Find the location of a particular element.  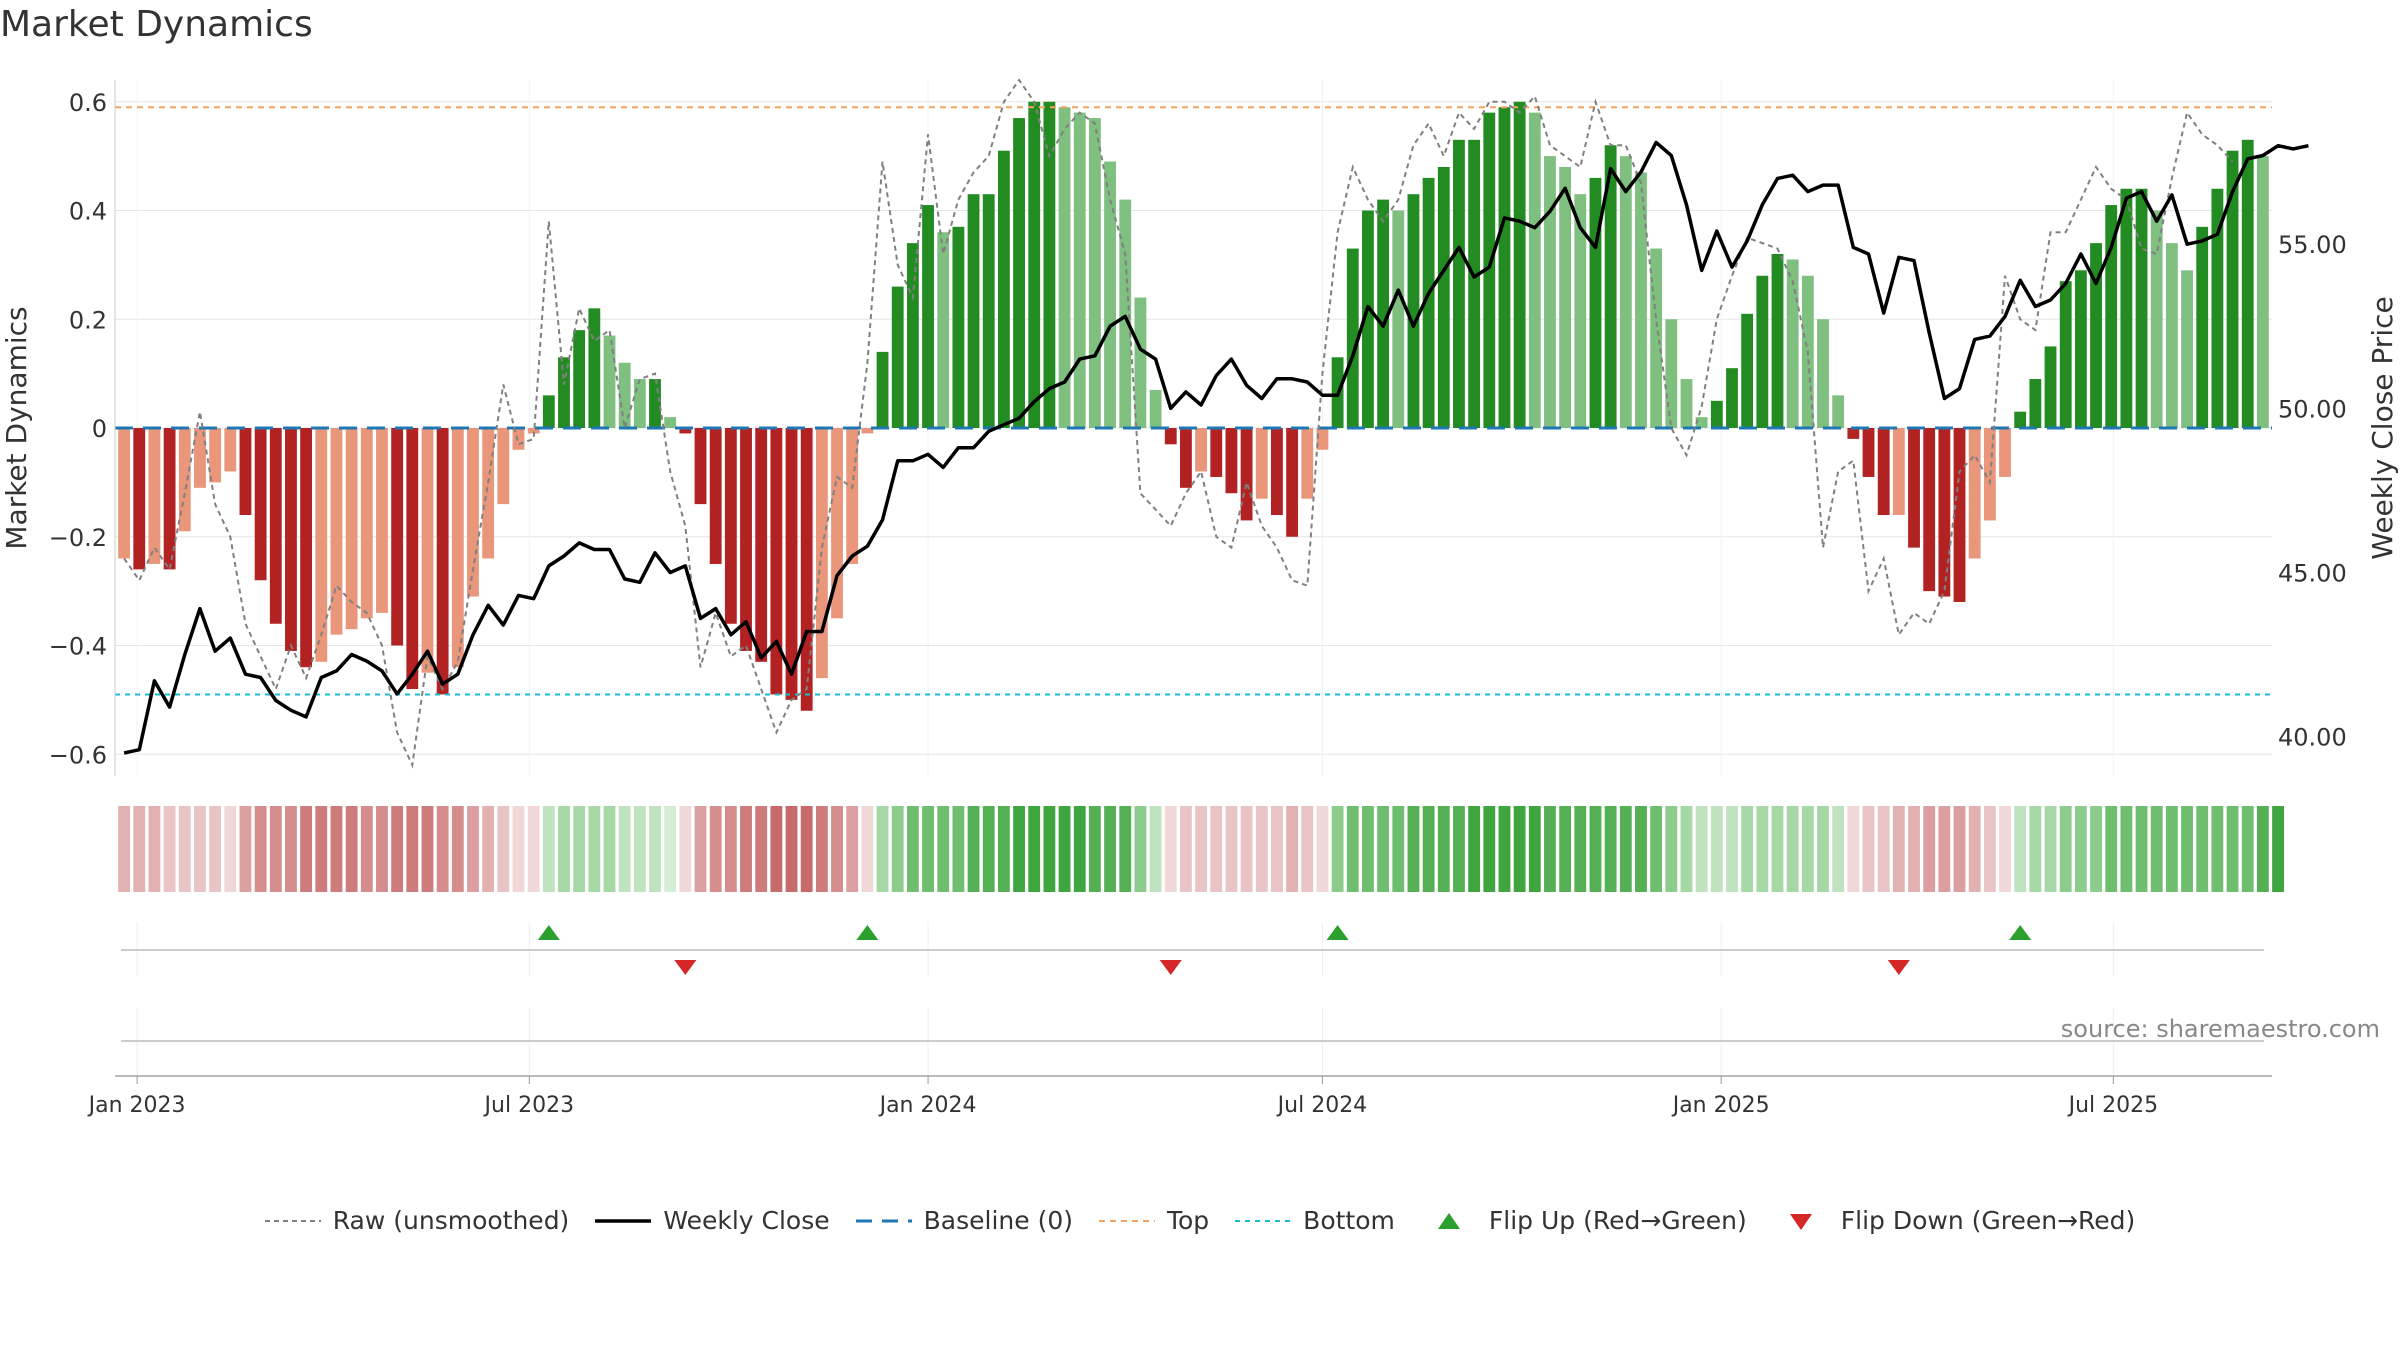

legend-item: Bottom is located at coordinates (1315, 1220).